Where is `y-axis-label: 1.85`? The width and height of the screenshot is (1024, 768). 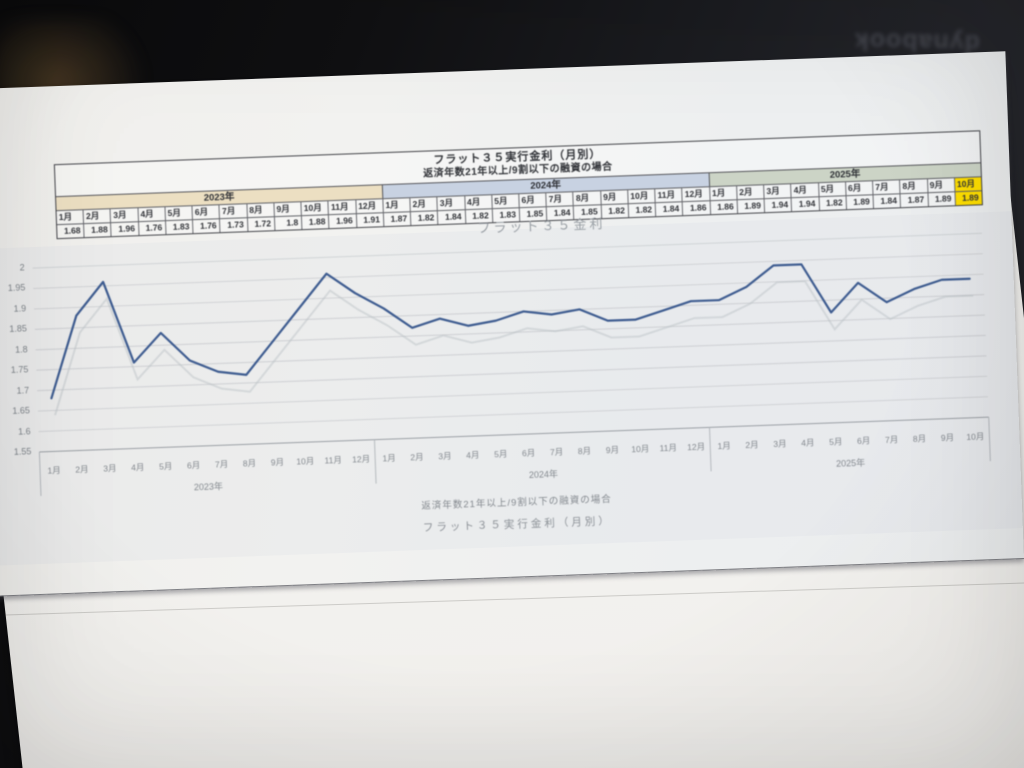 y-axis-label: 1.85 is located at coordinates (18, 329).